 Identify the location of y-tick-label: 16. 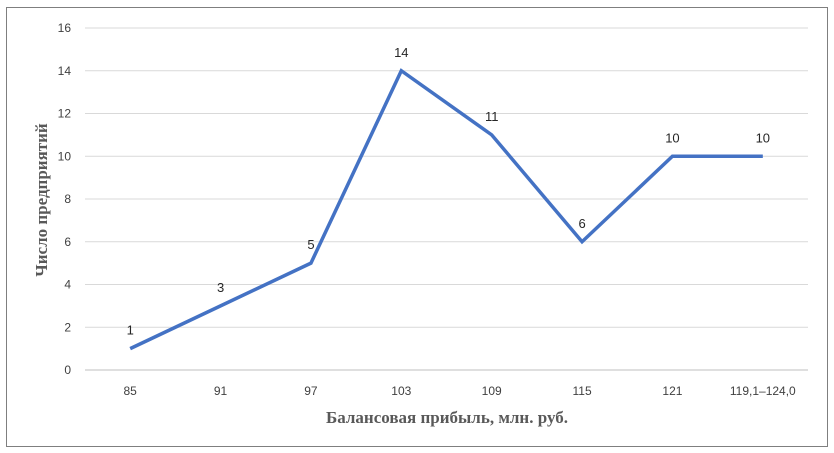
(65, 28).